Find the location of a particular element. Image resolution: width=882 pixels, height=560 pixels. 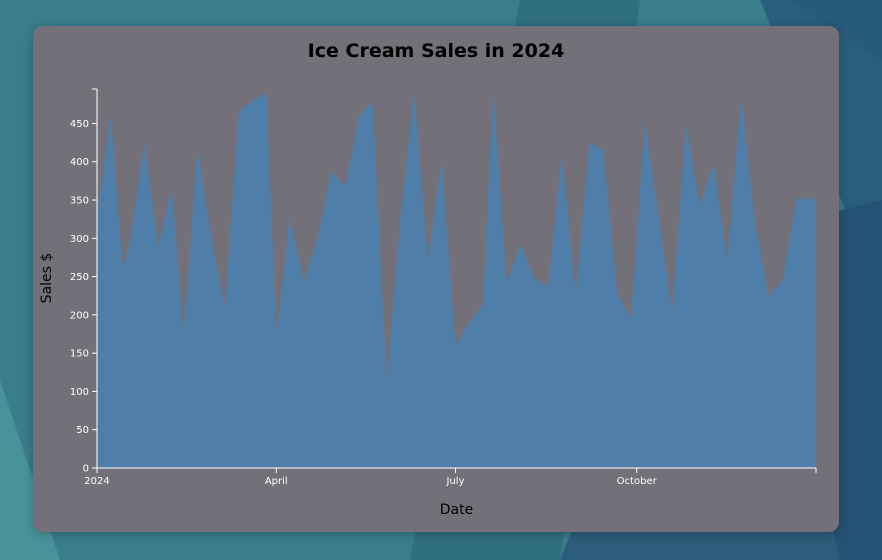

y-tick-label: 450 is located at coordinates (79, 124).